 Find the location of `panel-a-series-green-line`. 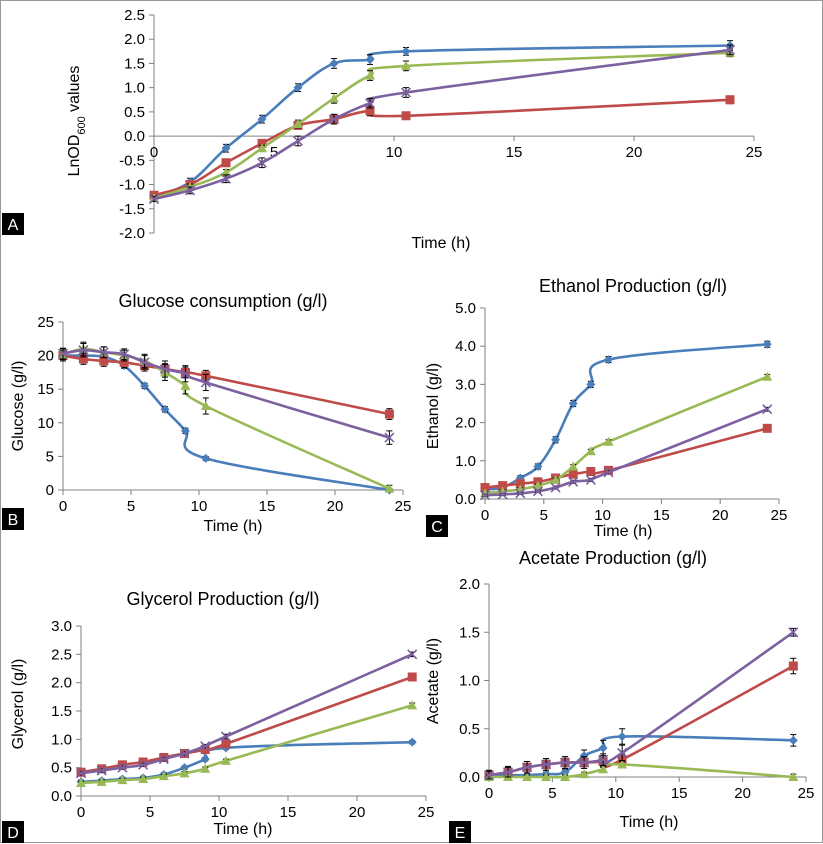

panel-a-series-green-line is located at coordinates (442, 125).